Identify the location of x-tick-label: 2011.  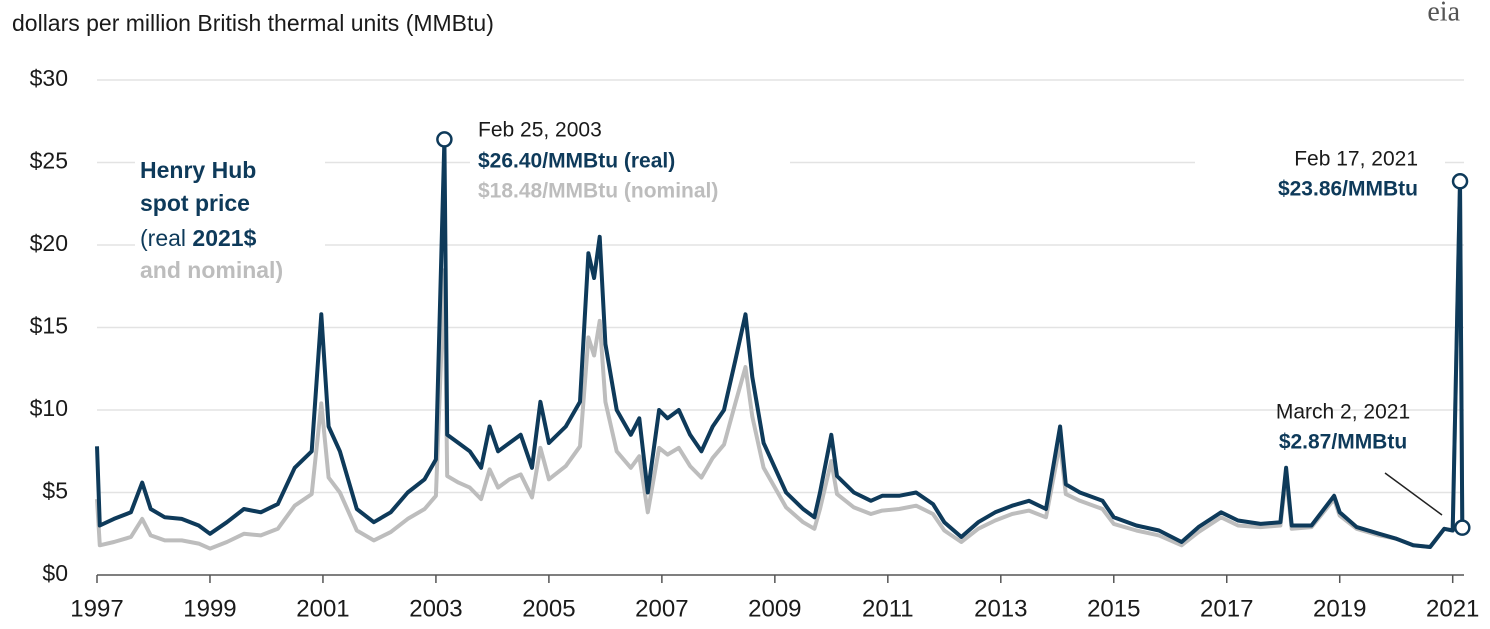
(888, 608).